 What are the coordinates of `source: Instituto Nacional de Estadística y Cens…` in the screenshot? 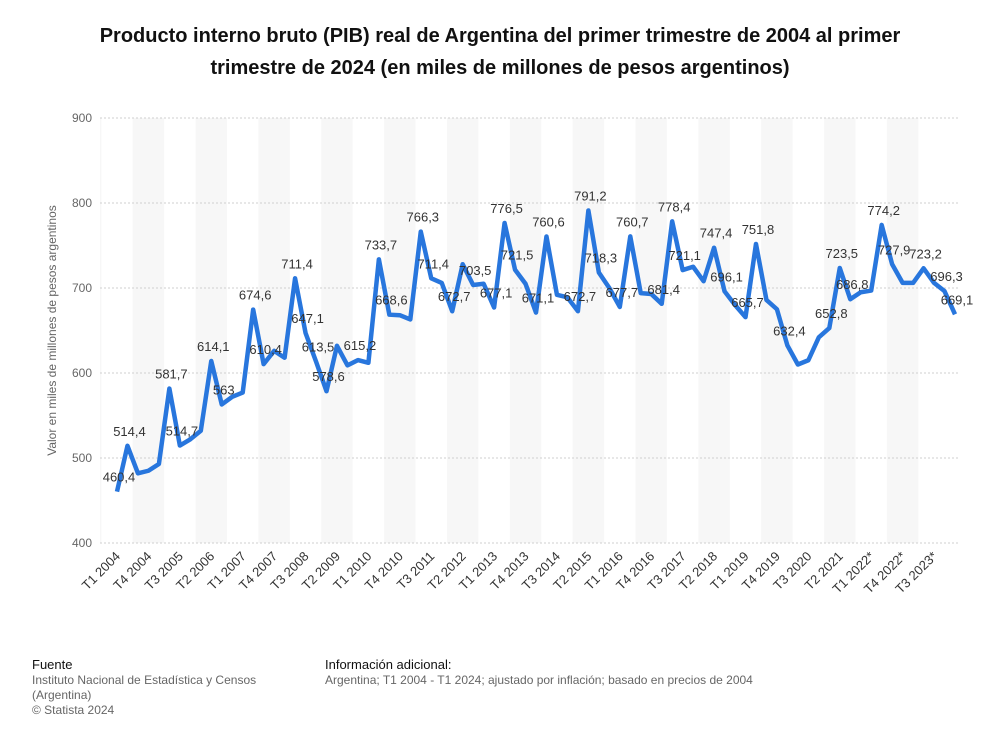 It's located at (144, 687).